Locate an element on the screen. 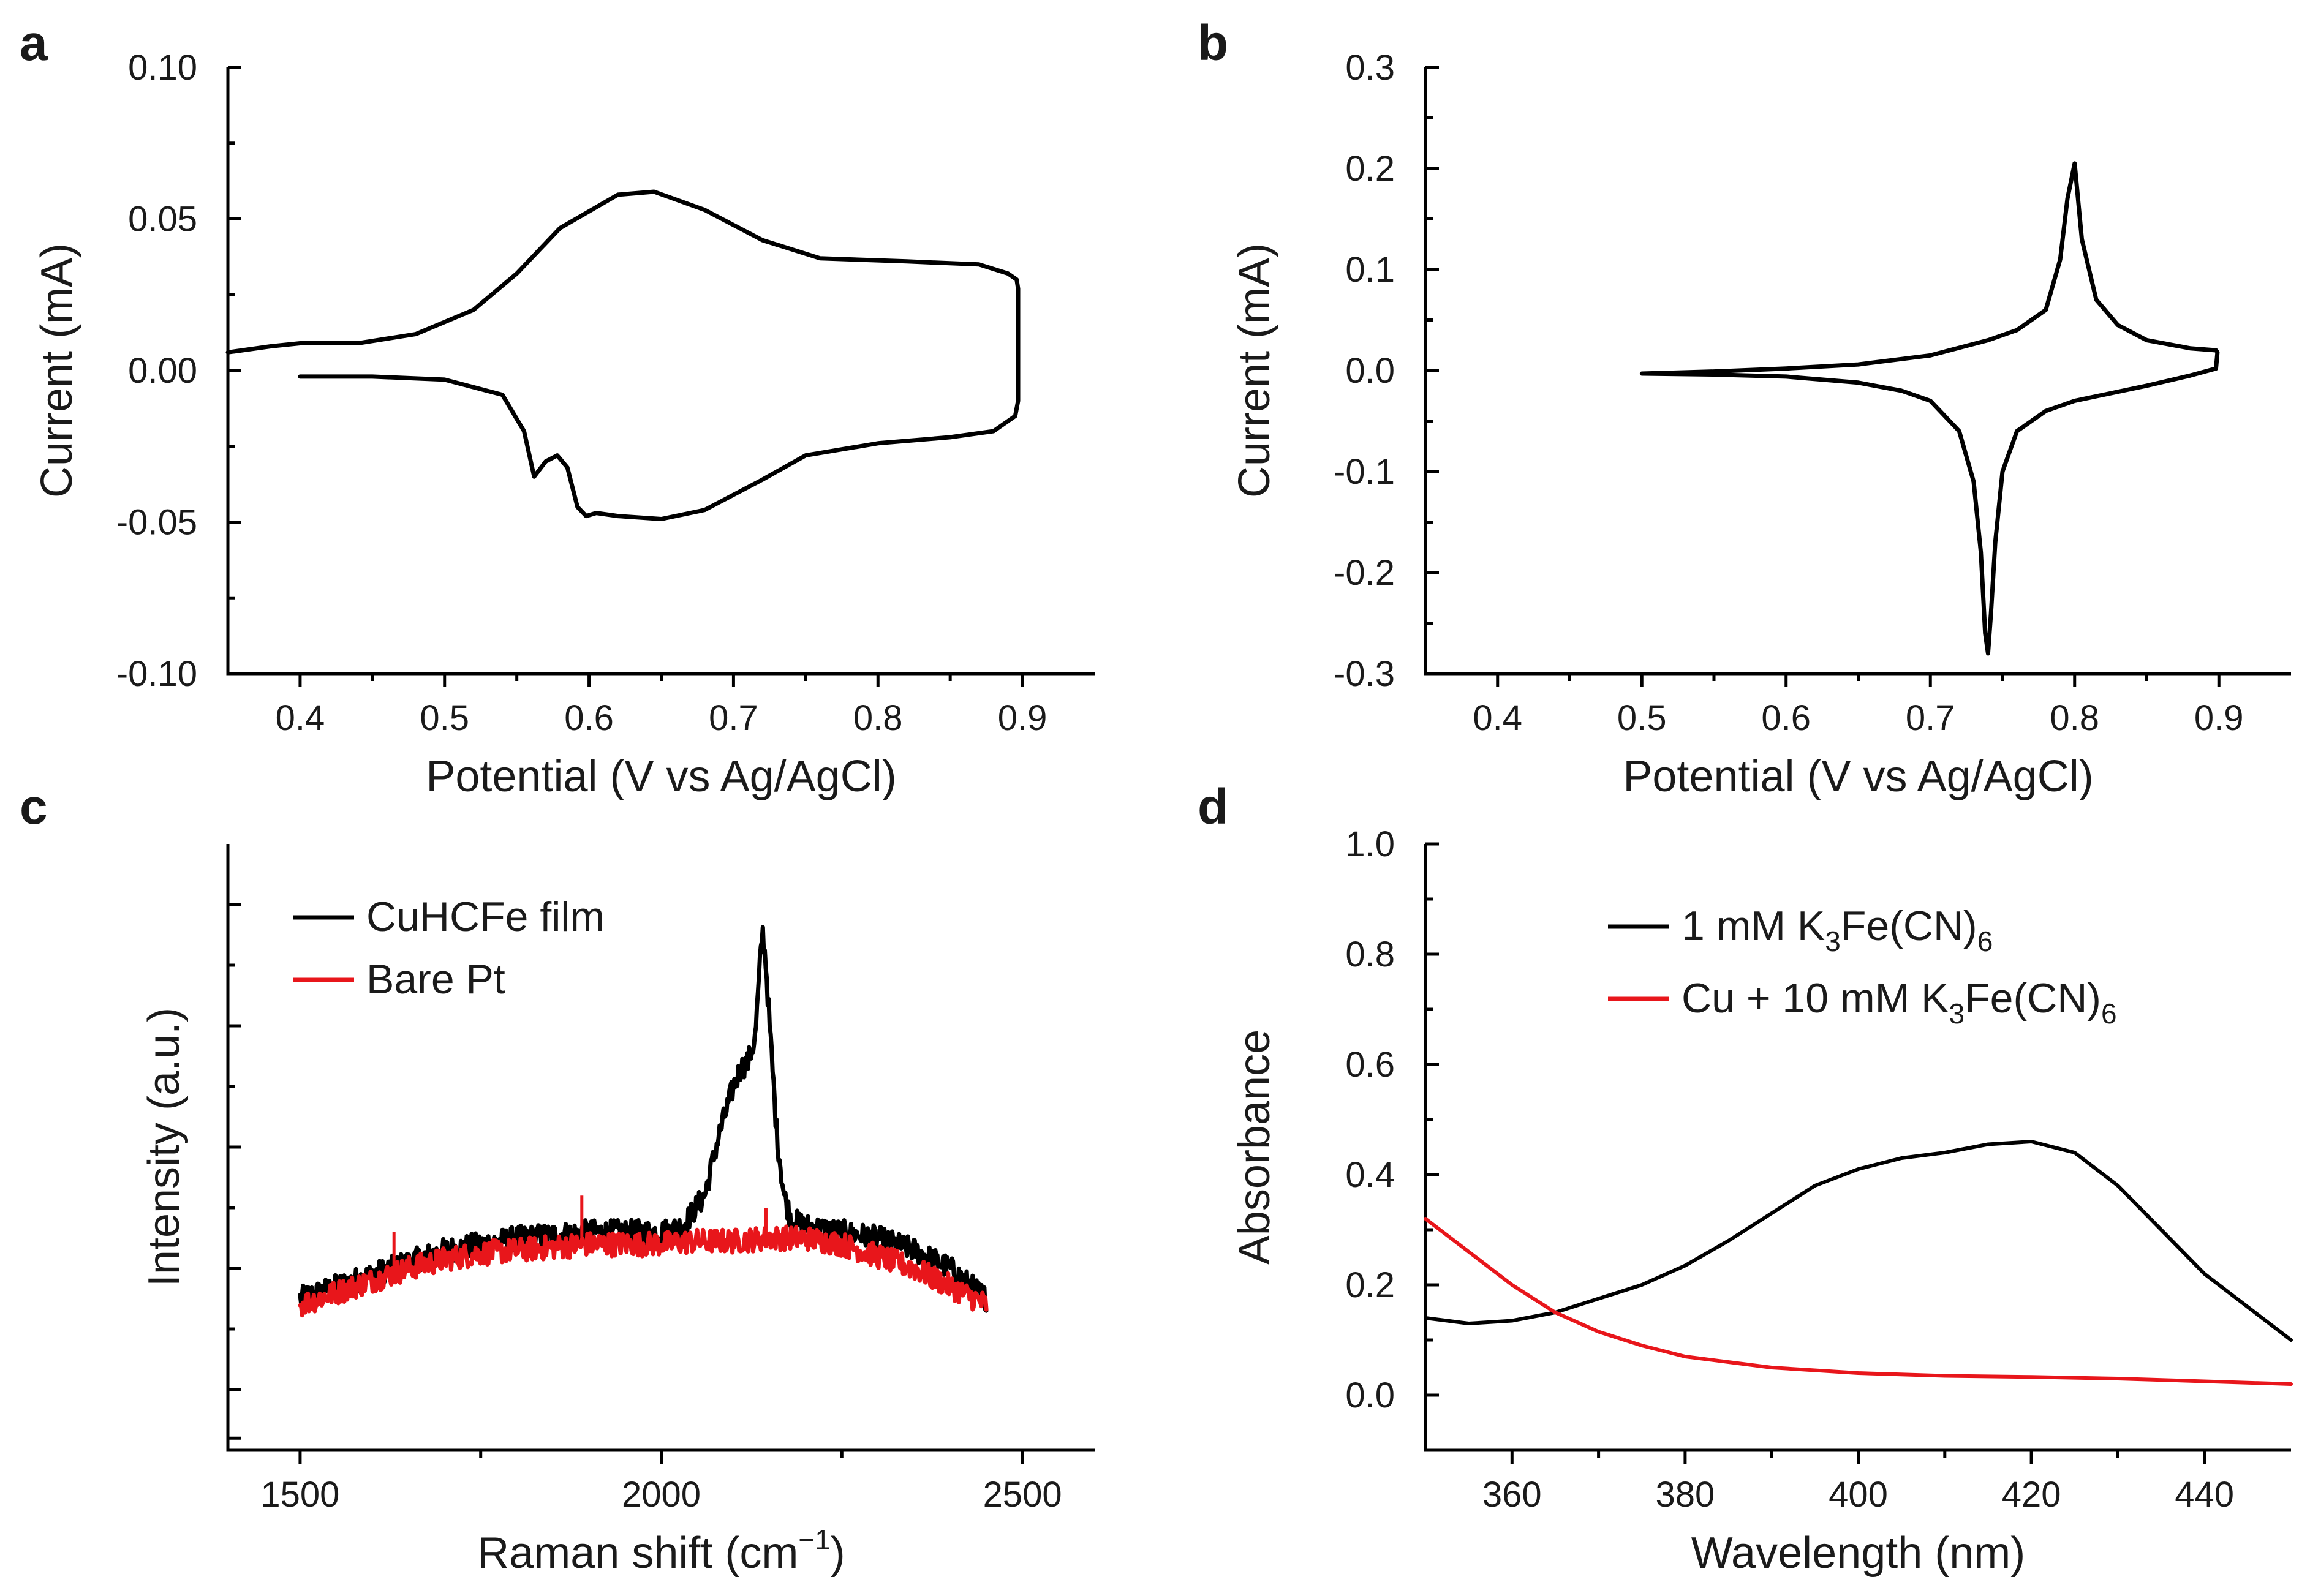 This screenshot has width=2310, height=1596. y-tick-label: -0.1 is located at coordinates (1364, 472).